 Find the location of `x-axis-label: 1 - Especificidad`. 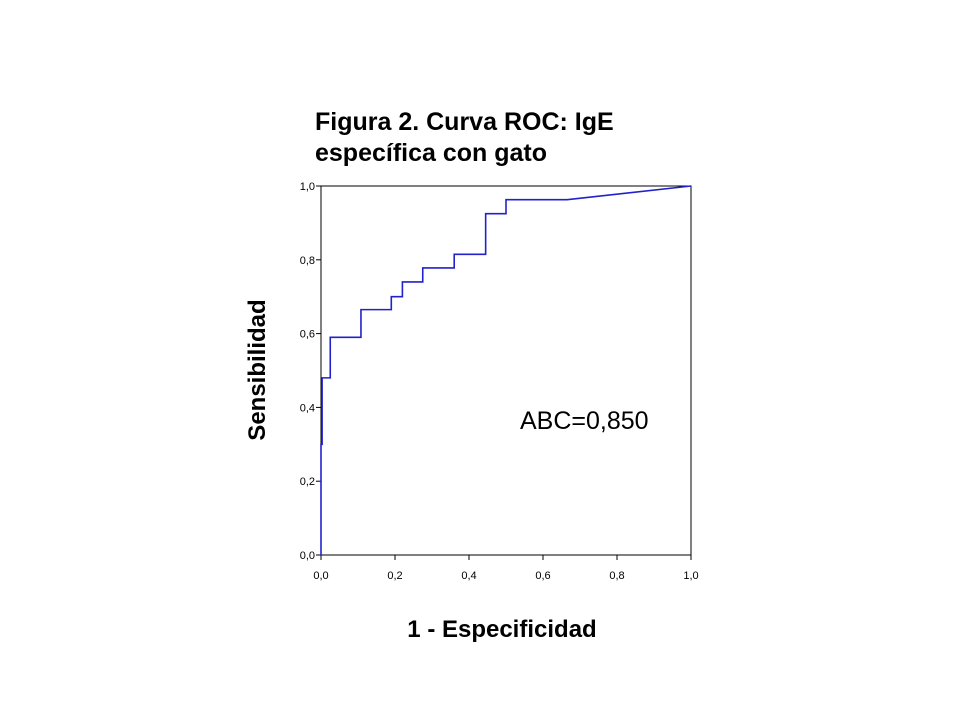

x-axis-label: 1 - Especificidad is located at coordinates (501, 629).